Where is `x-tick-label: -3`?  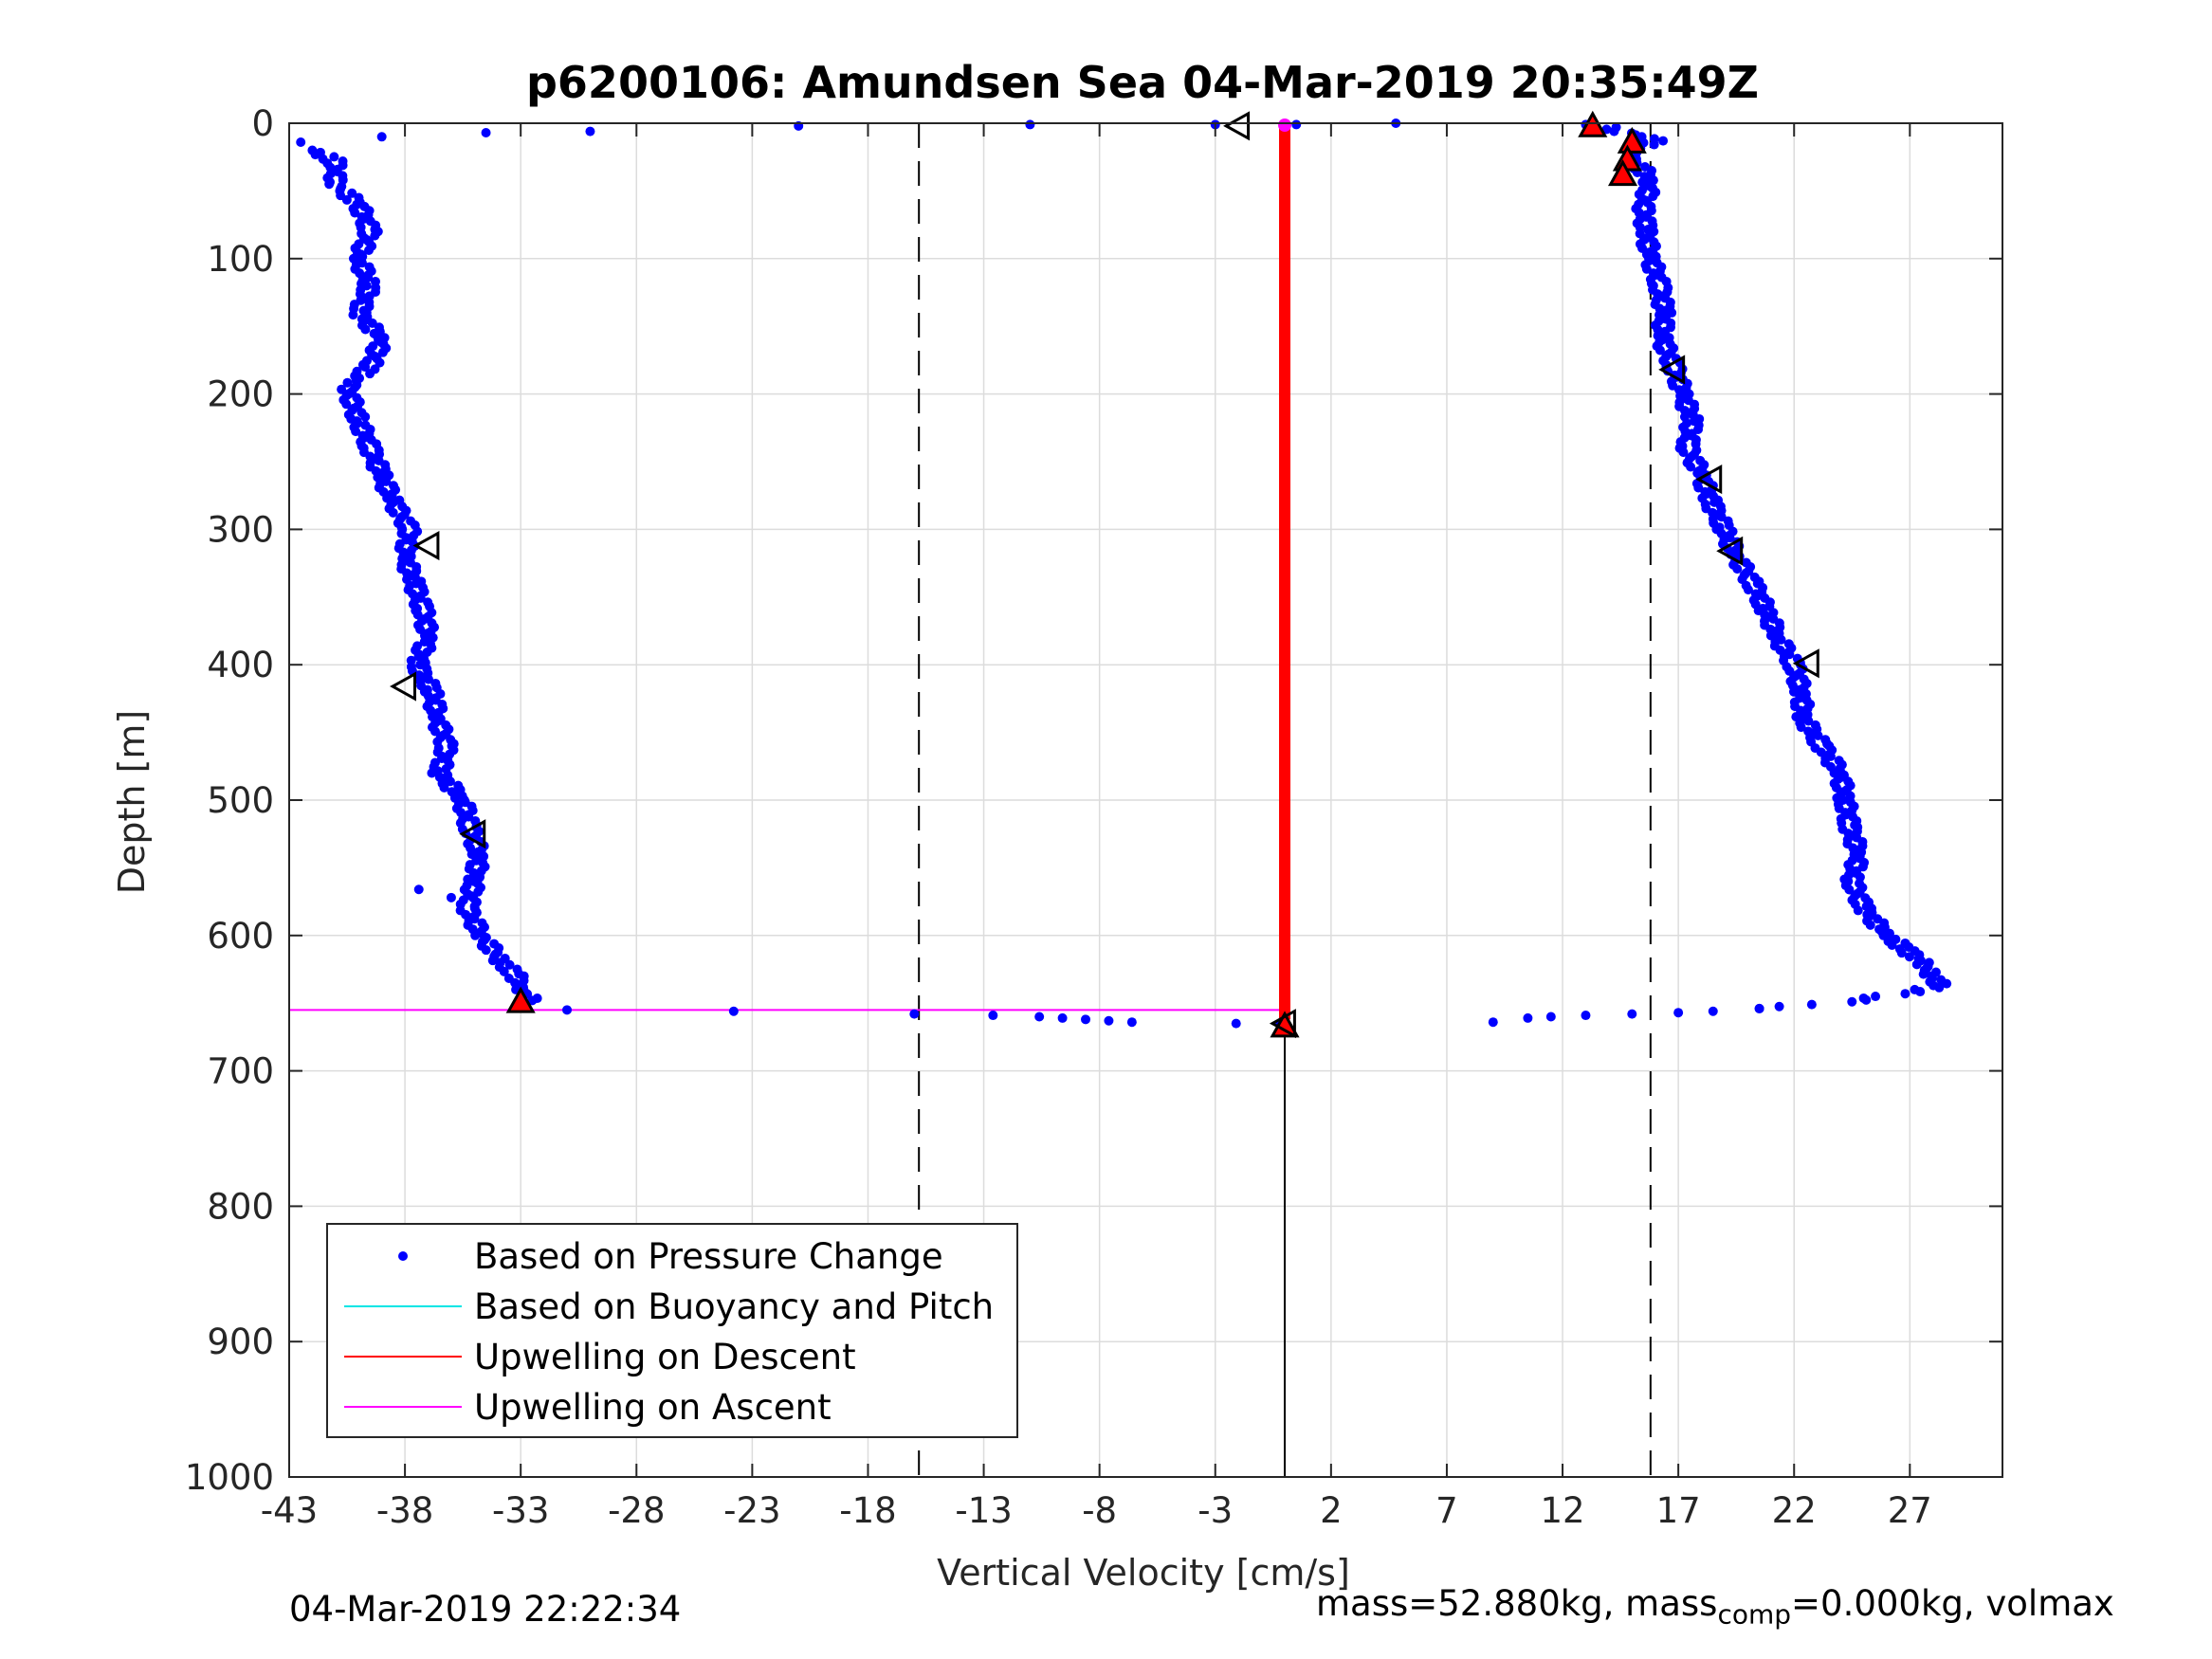 x-tick-label: -3 is located at coordinates (1215, 1510).